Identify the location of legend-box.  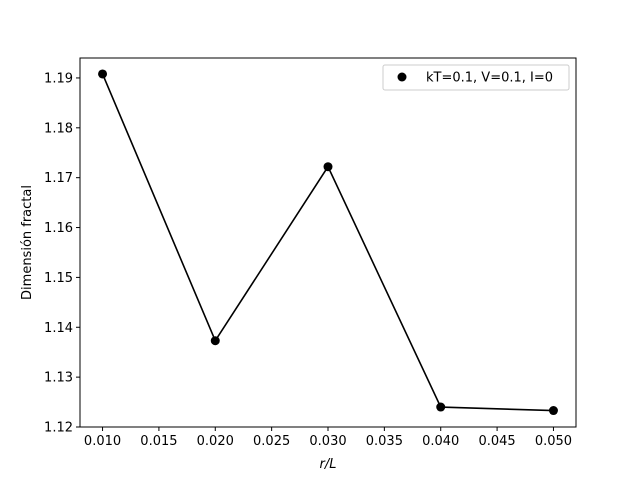
(476, 77).